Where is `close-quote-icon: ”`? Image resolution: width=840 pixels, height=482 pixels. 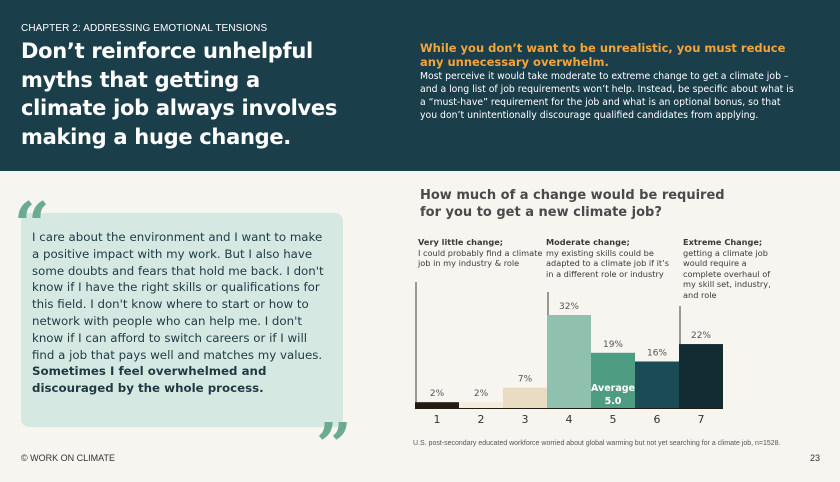 close-quote-icon: ” is located at coordinates (334, 445).